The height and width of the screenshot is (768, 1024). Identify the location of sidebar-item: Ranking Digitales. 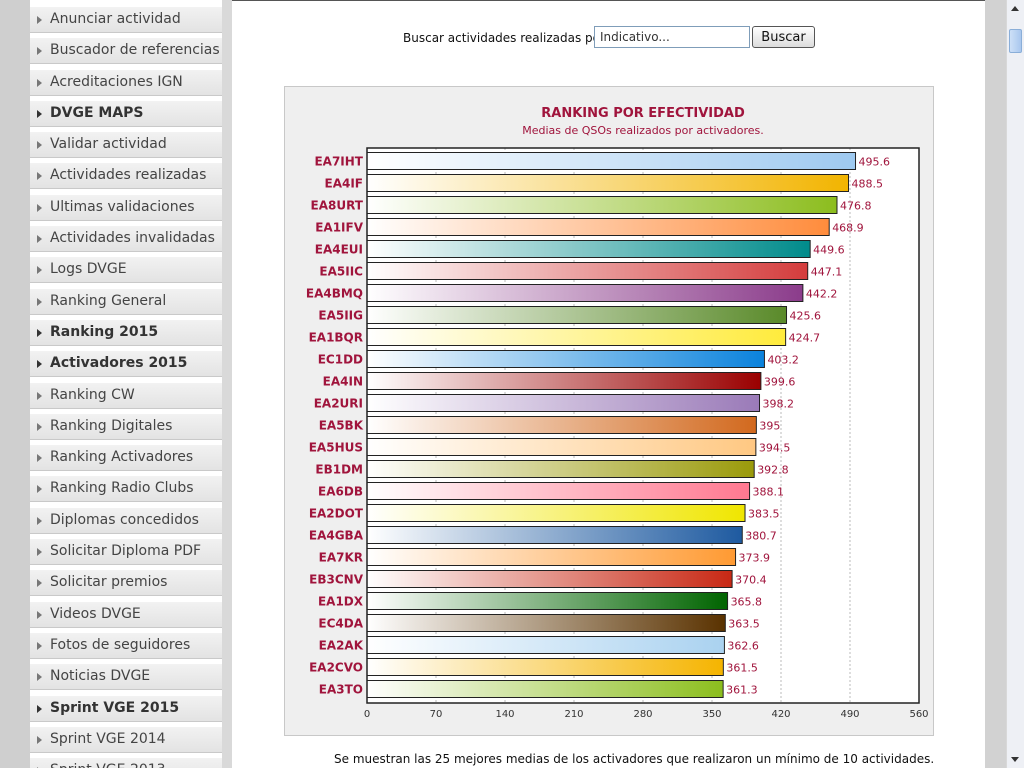
(126, 426).